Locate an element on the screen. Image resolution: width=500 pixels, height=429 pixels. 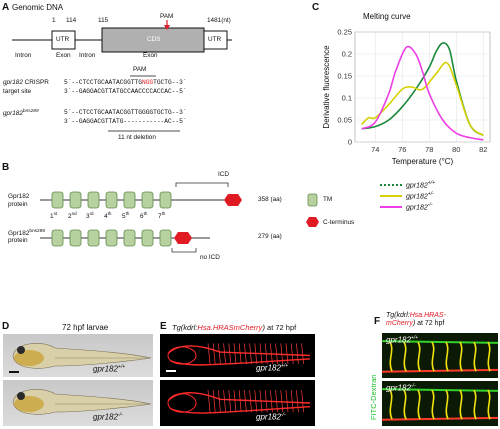
fitc-photo-mutant: gpr182-/- is located at coordinates (440, 403).